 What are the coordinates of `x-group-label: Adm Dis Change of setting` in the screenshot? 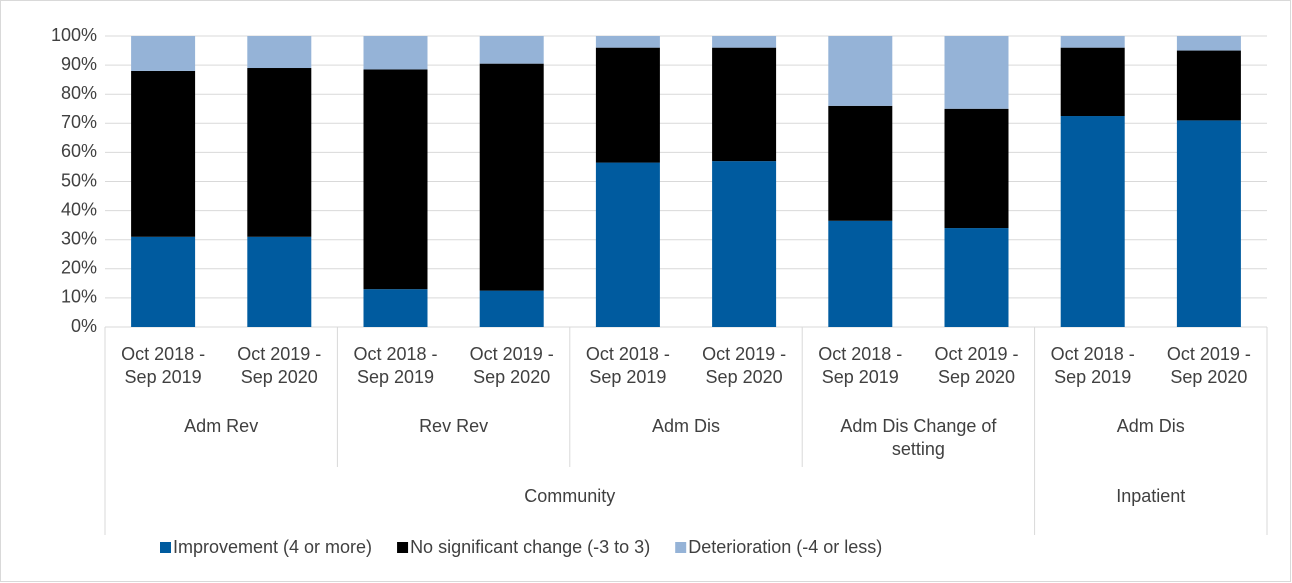 It's located at (918, 437).